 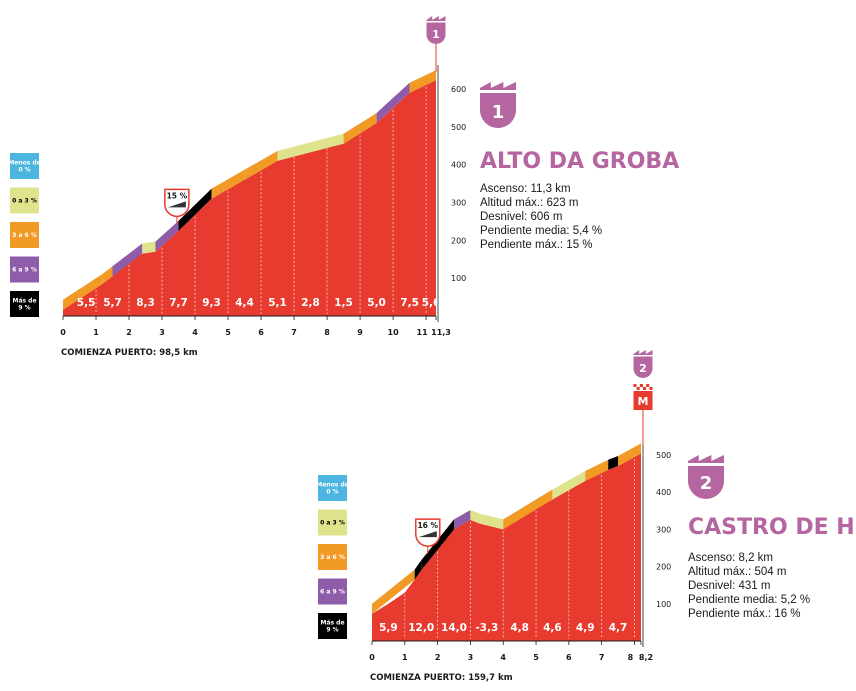 What do you see at coordinates (454, 628) in the screenshot?
I see `gradient-label: 14,0` at bounding box center [454, 628].